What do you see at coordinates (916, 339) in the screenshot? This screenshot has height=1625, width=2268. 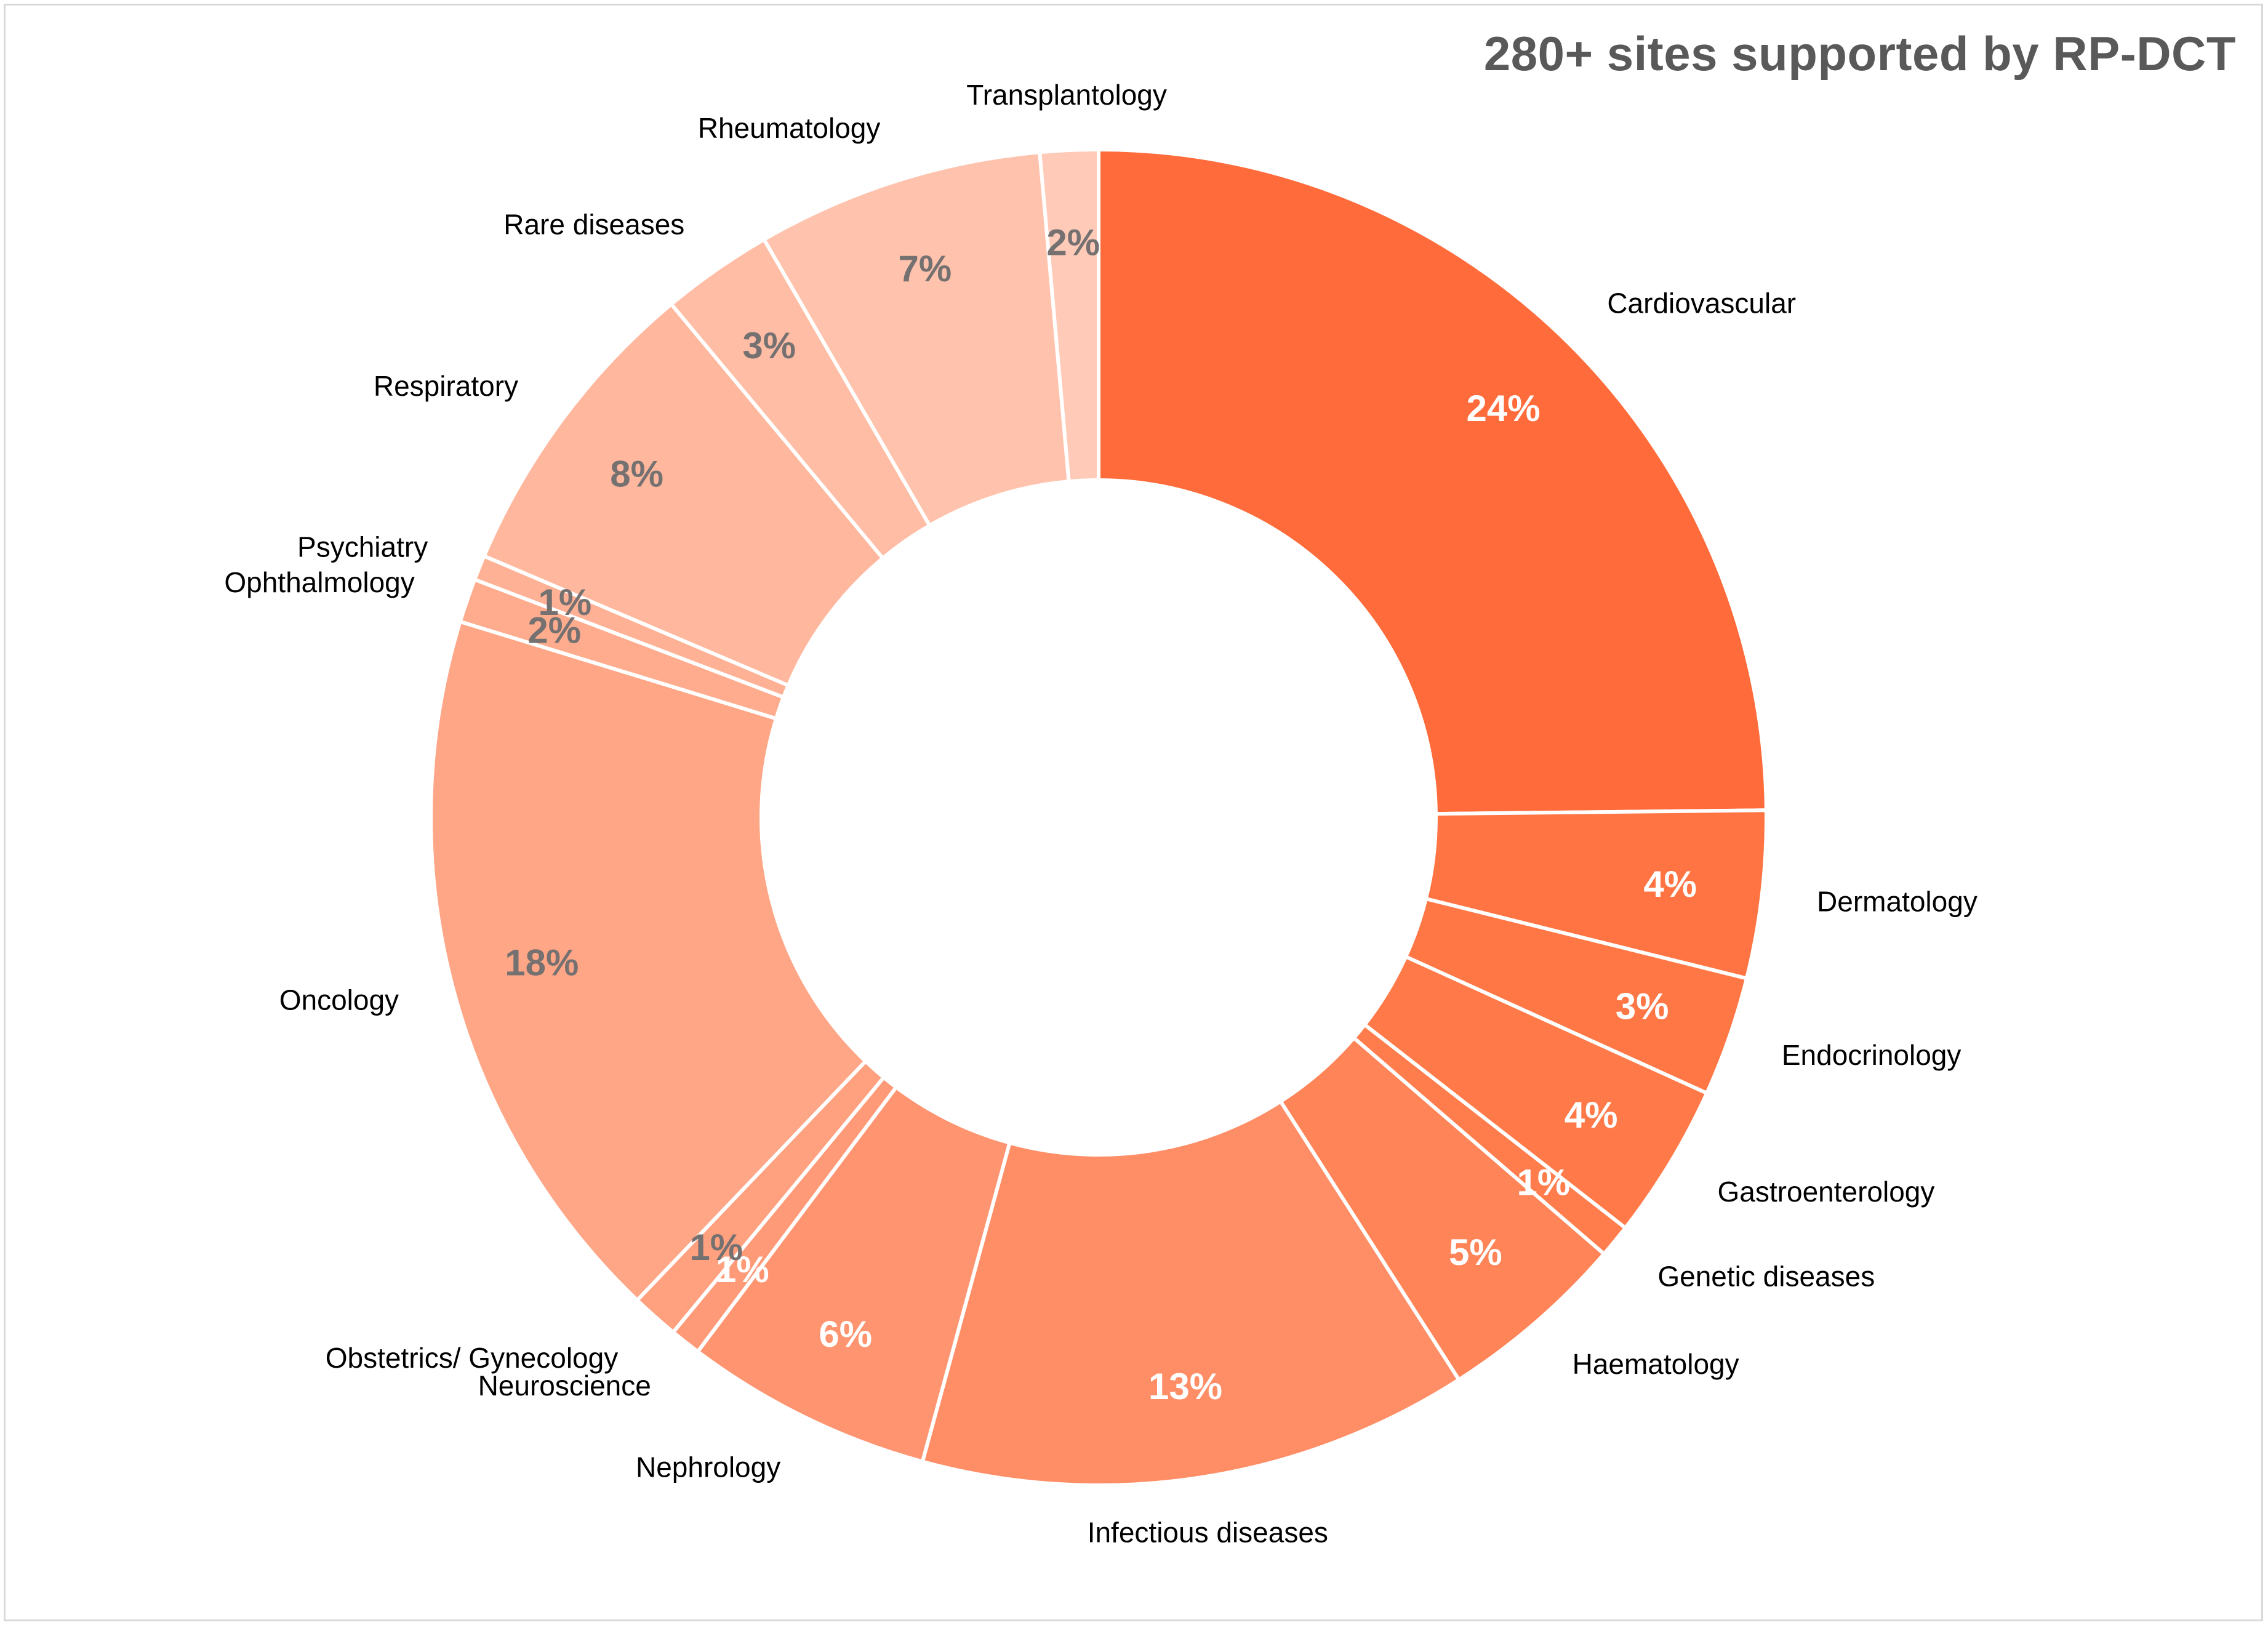 I see `slice-rheumatology` at bounding box center [916, 339].